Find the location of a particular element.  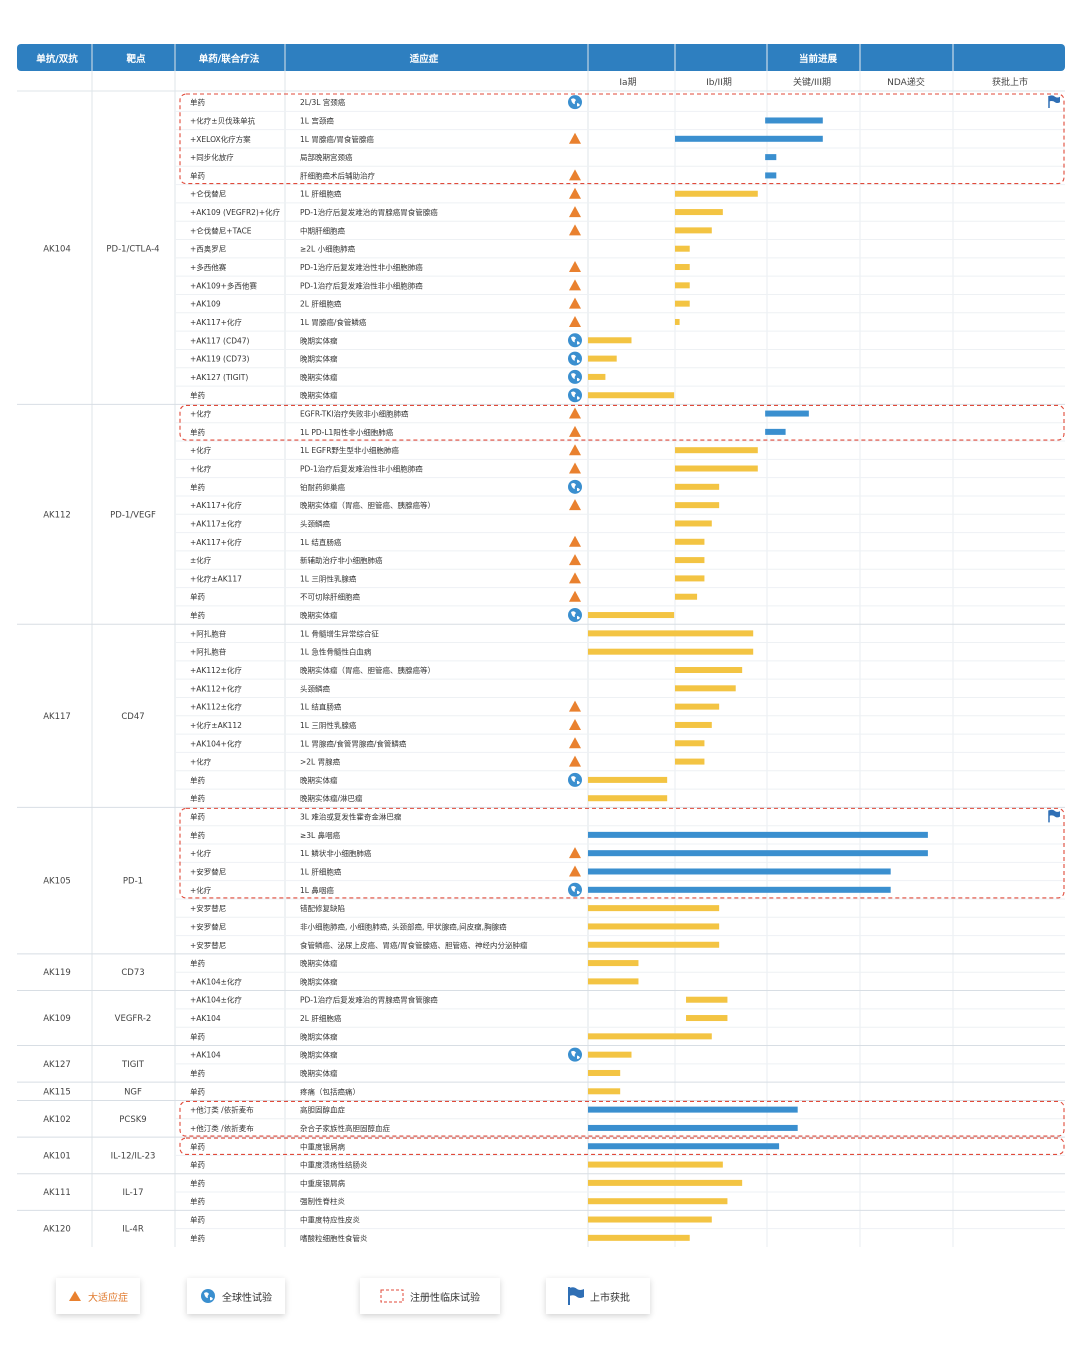

group-antibody-name: AK115 is located at coordinates (57, 1092).